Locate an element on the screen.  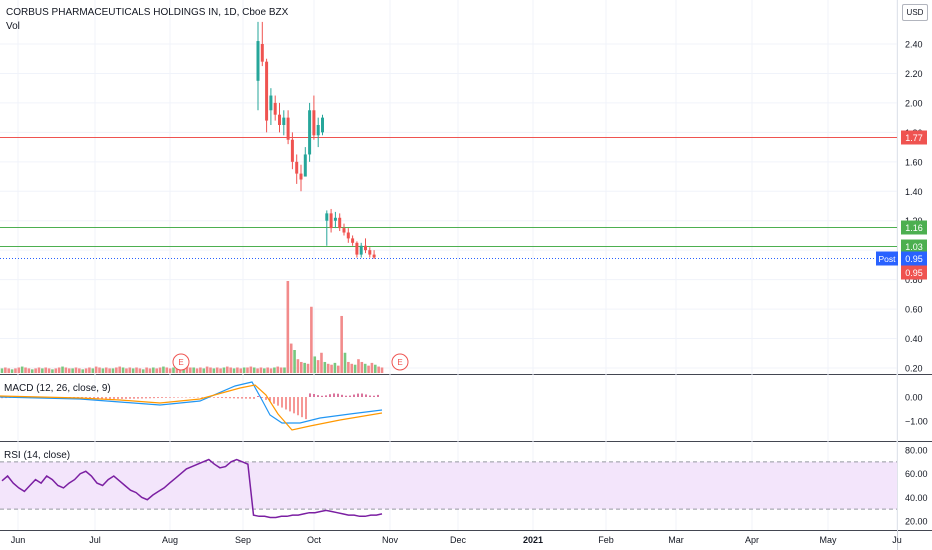
macd-legend: MACD (12, 26, close, 9) is located at coordinates (57, 388).